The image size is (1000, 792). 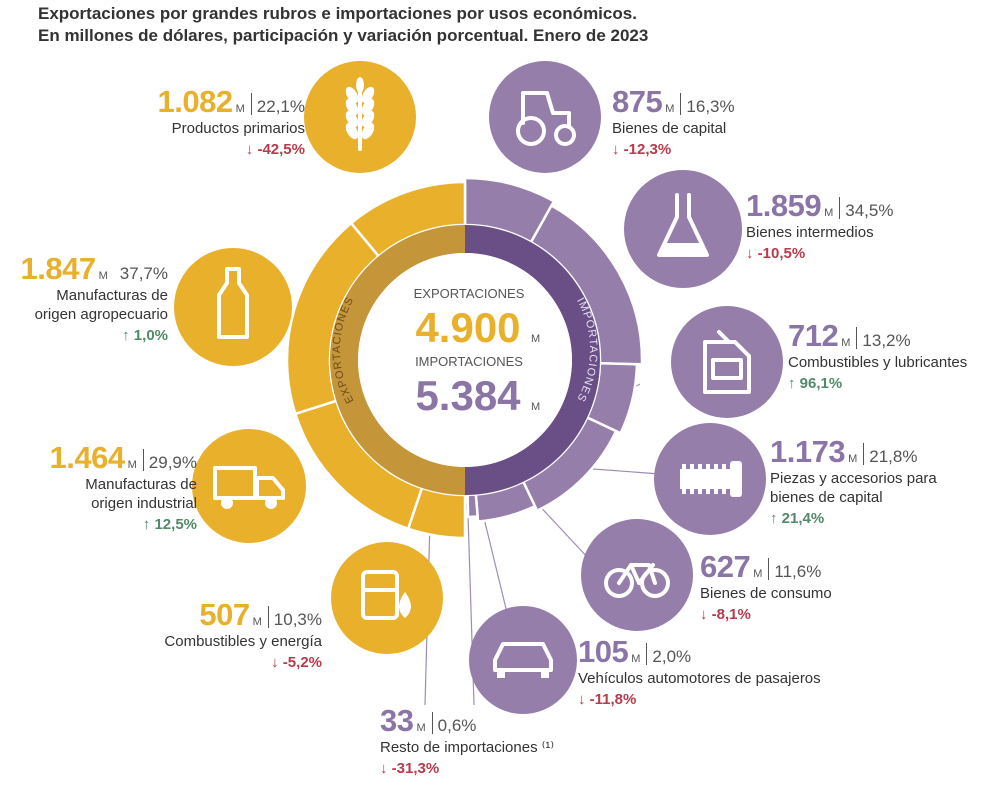 I want to click on import-label-line: Piezas y accesorios para, so click(x=853, y=478).